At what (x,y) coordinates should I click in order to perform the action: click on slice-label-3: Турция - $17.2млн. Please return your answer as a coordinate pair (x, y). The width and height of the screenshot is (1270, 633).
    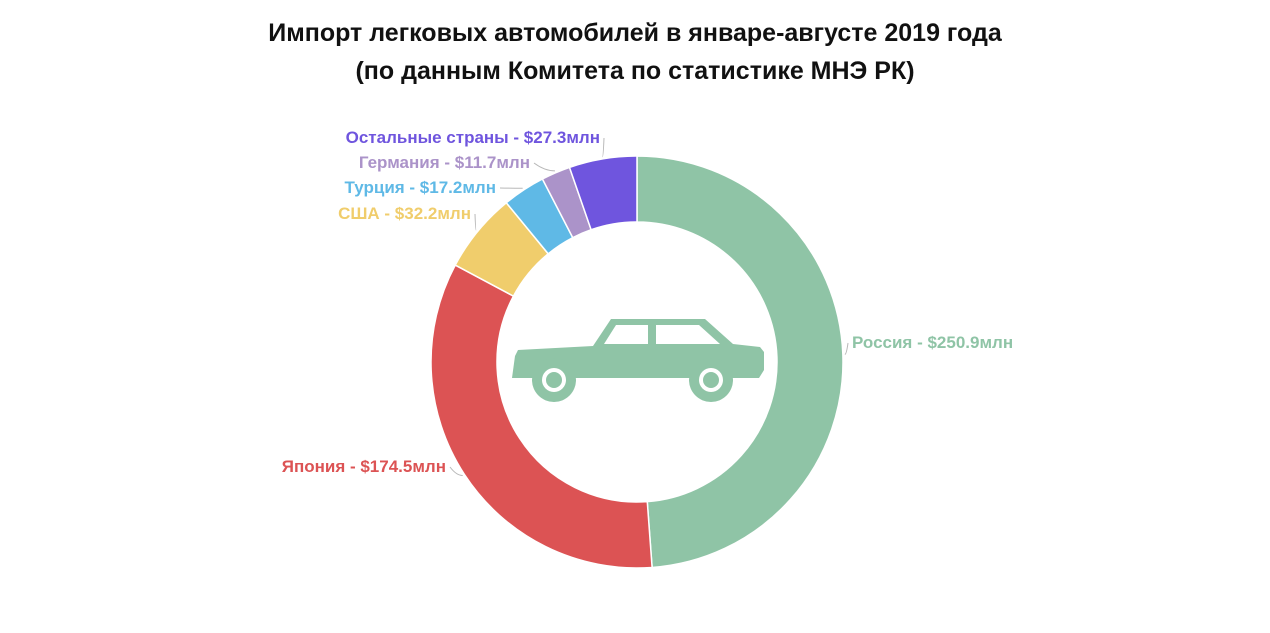
    Looking at the image, I should click on (420, 187).